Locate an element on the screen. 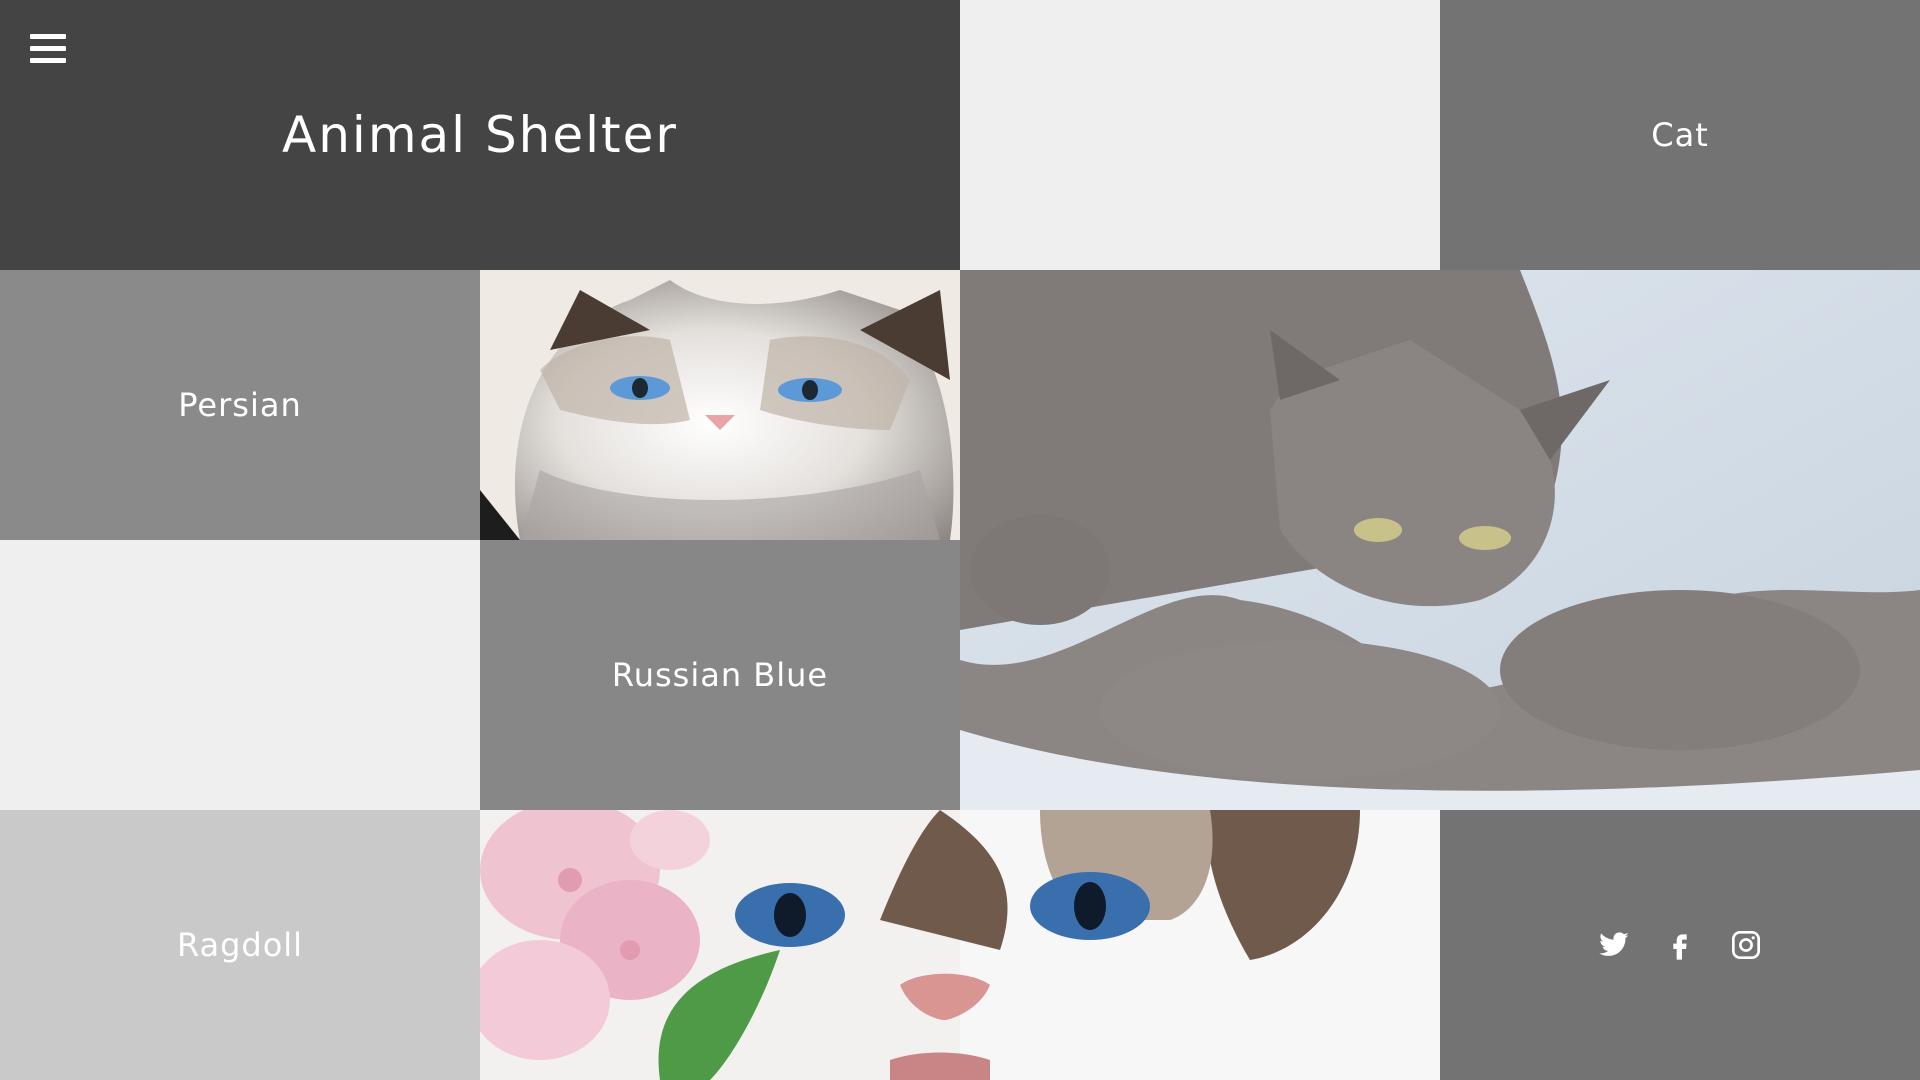 The width and height of the screenshot is (1920, 1080). social-tile is located at coordinates (1680, 945).